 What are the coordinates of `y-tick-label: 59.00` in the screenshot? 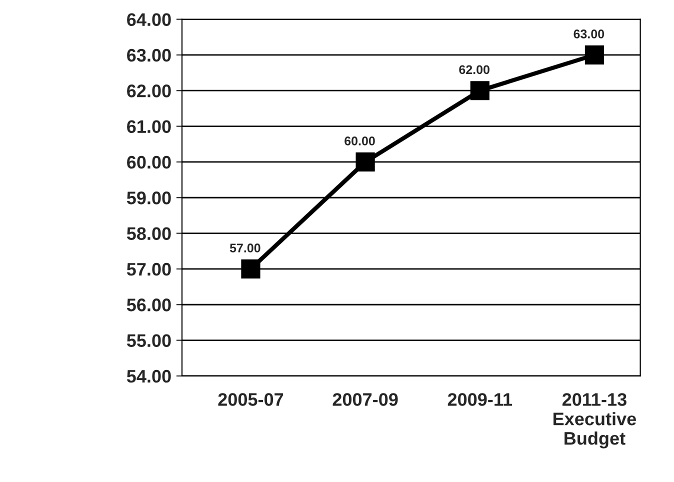 It's located at (148, 198).